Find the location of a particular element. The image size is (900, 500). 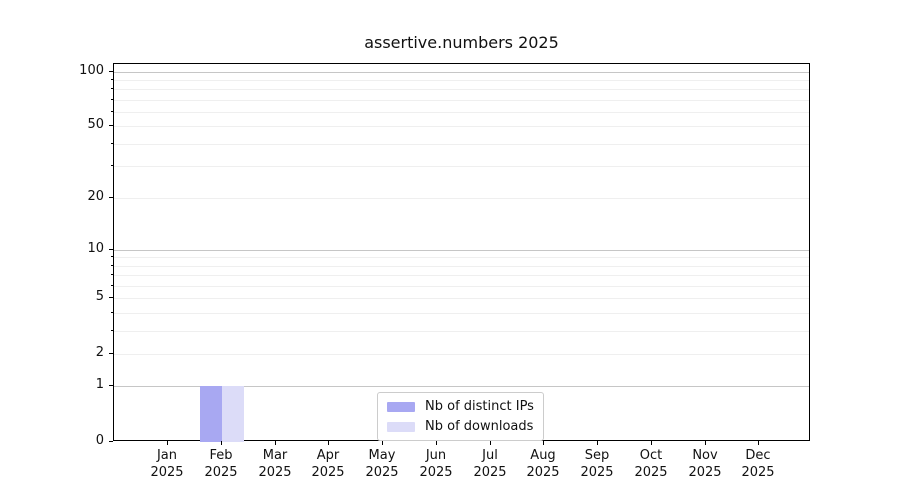

x-tick-label: May 2025 is located at coordinates (382, 464).